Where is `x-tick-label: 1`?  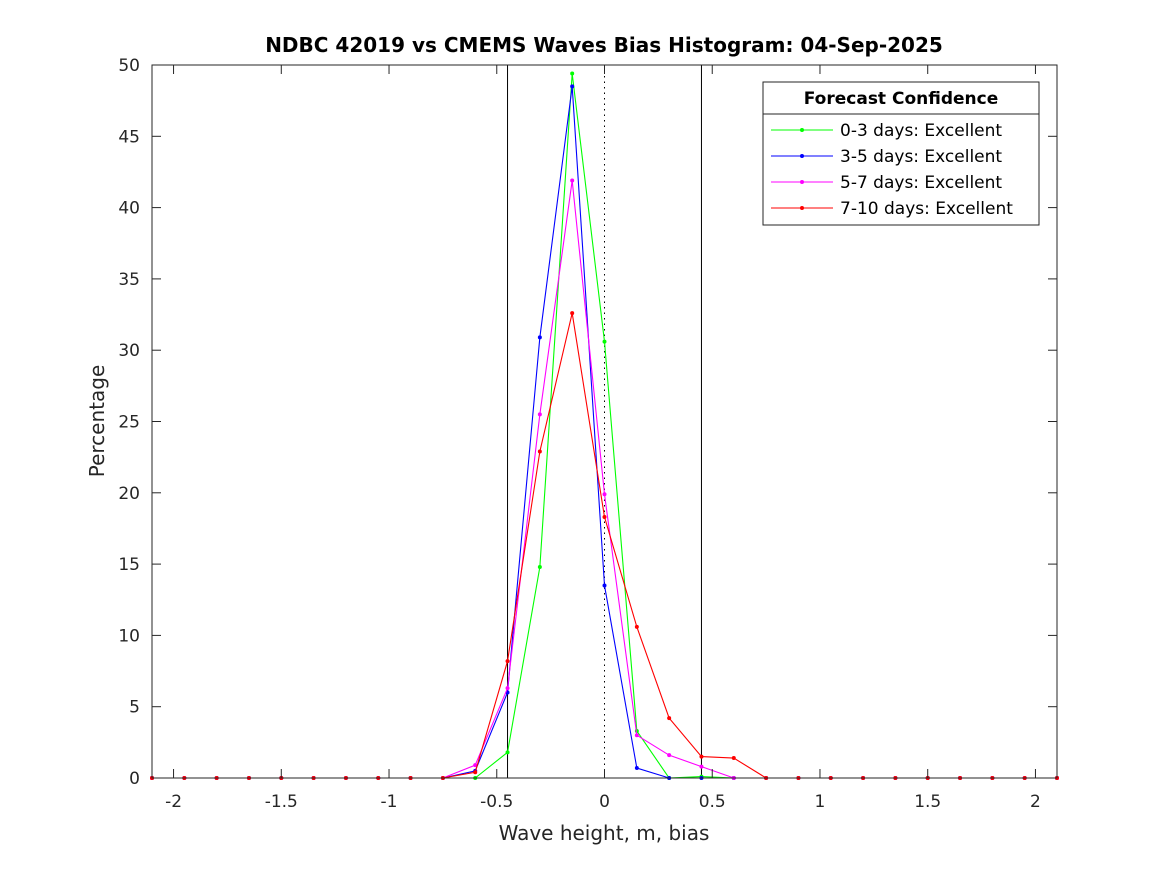
x-tick-label: 1 is located at coordinates (820, 802).